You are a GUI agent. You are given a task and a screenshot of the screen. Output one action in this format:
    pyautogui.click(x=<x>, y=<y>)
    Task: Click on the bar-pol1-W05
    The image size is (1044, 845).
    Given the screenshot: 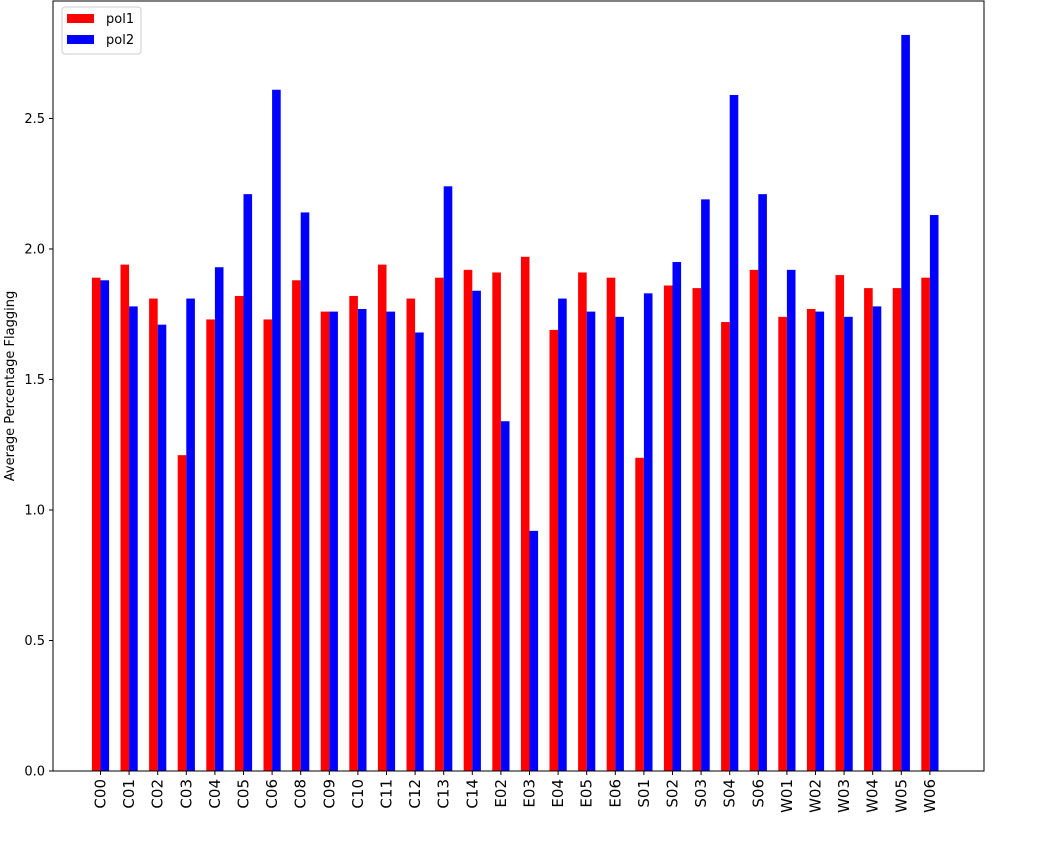 What is the action you would take?
    pyautogui.click(x=897, y=529)
    